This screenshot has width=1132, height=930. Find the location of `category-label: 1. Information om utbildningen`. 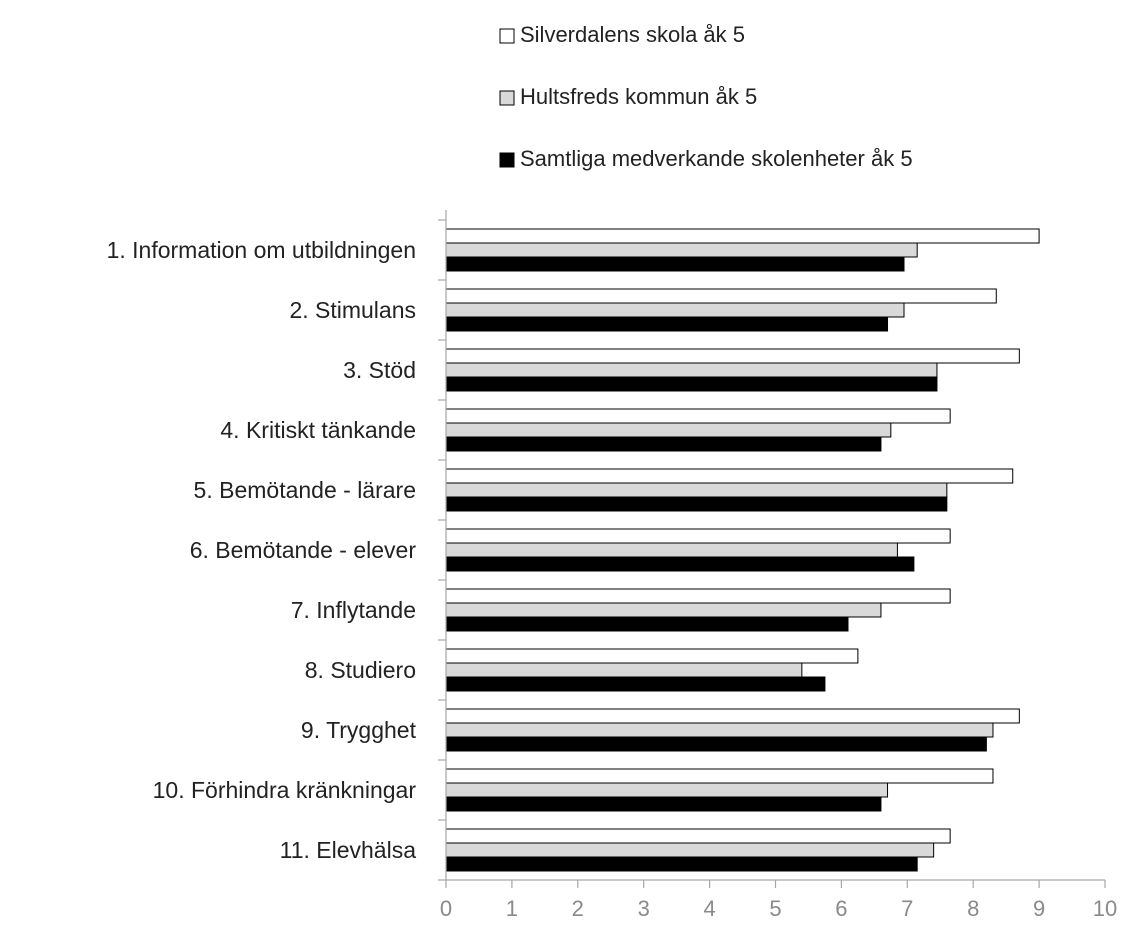

category-label: 1. Information om utbildningen is located at coordinates (261, 250).